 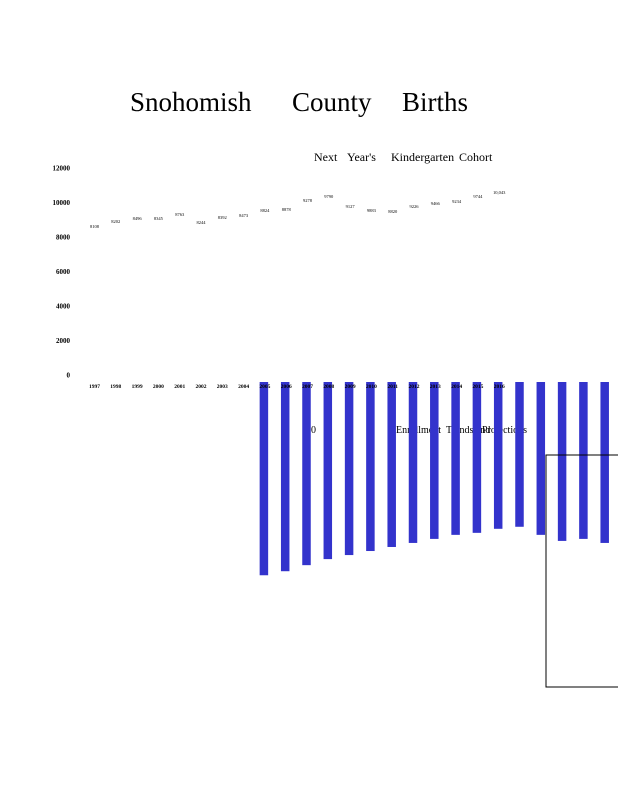 What do you see at coordinates (329, 196) in the screenshot?
I see `data-label-11: 9790` at bounding box center [329, 196].